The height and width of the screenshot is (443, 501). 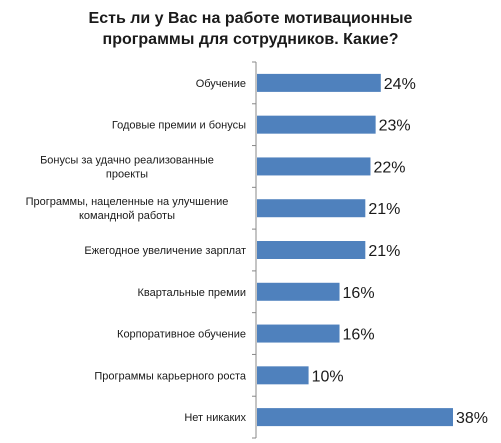 I want to click on data-label-7: 16%, so click(x=359, y=335).